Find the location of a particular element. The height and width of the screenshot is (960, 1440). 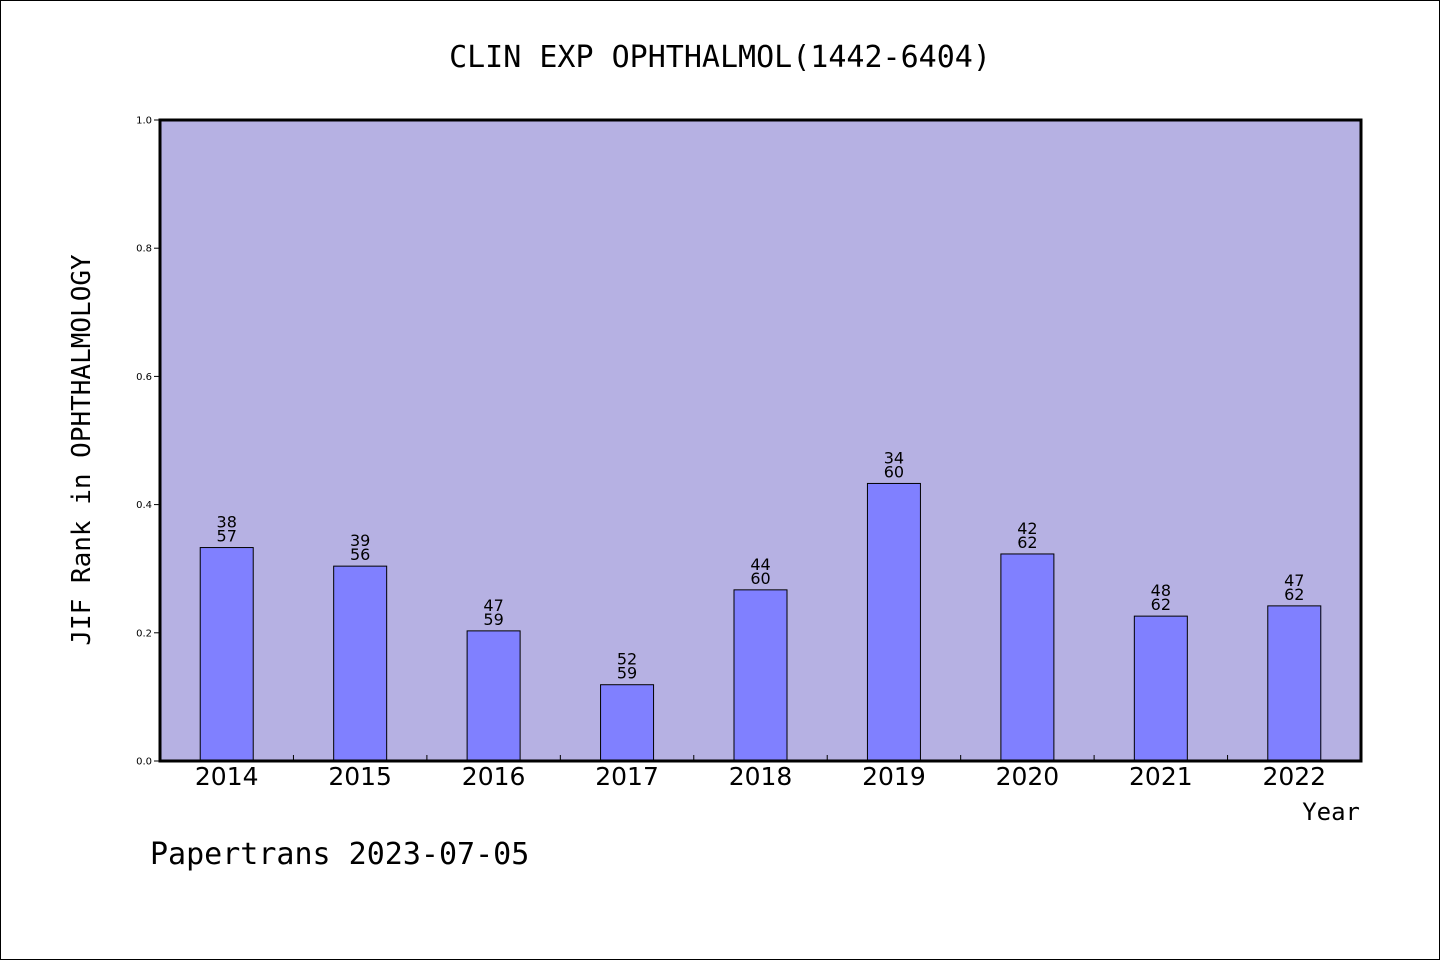

x-tick-label-2017: 2017 is located at coordinates (627, 776).